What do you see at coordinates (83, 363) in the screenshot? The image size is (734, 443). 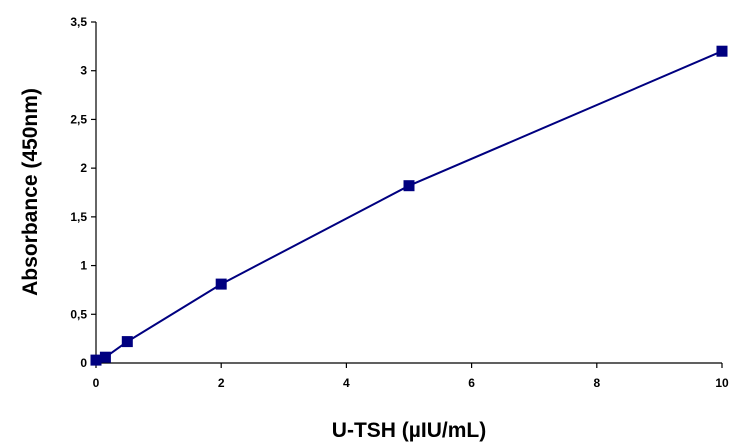 I see `y-tick-label: 0` at bounding box center [83, 363].